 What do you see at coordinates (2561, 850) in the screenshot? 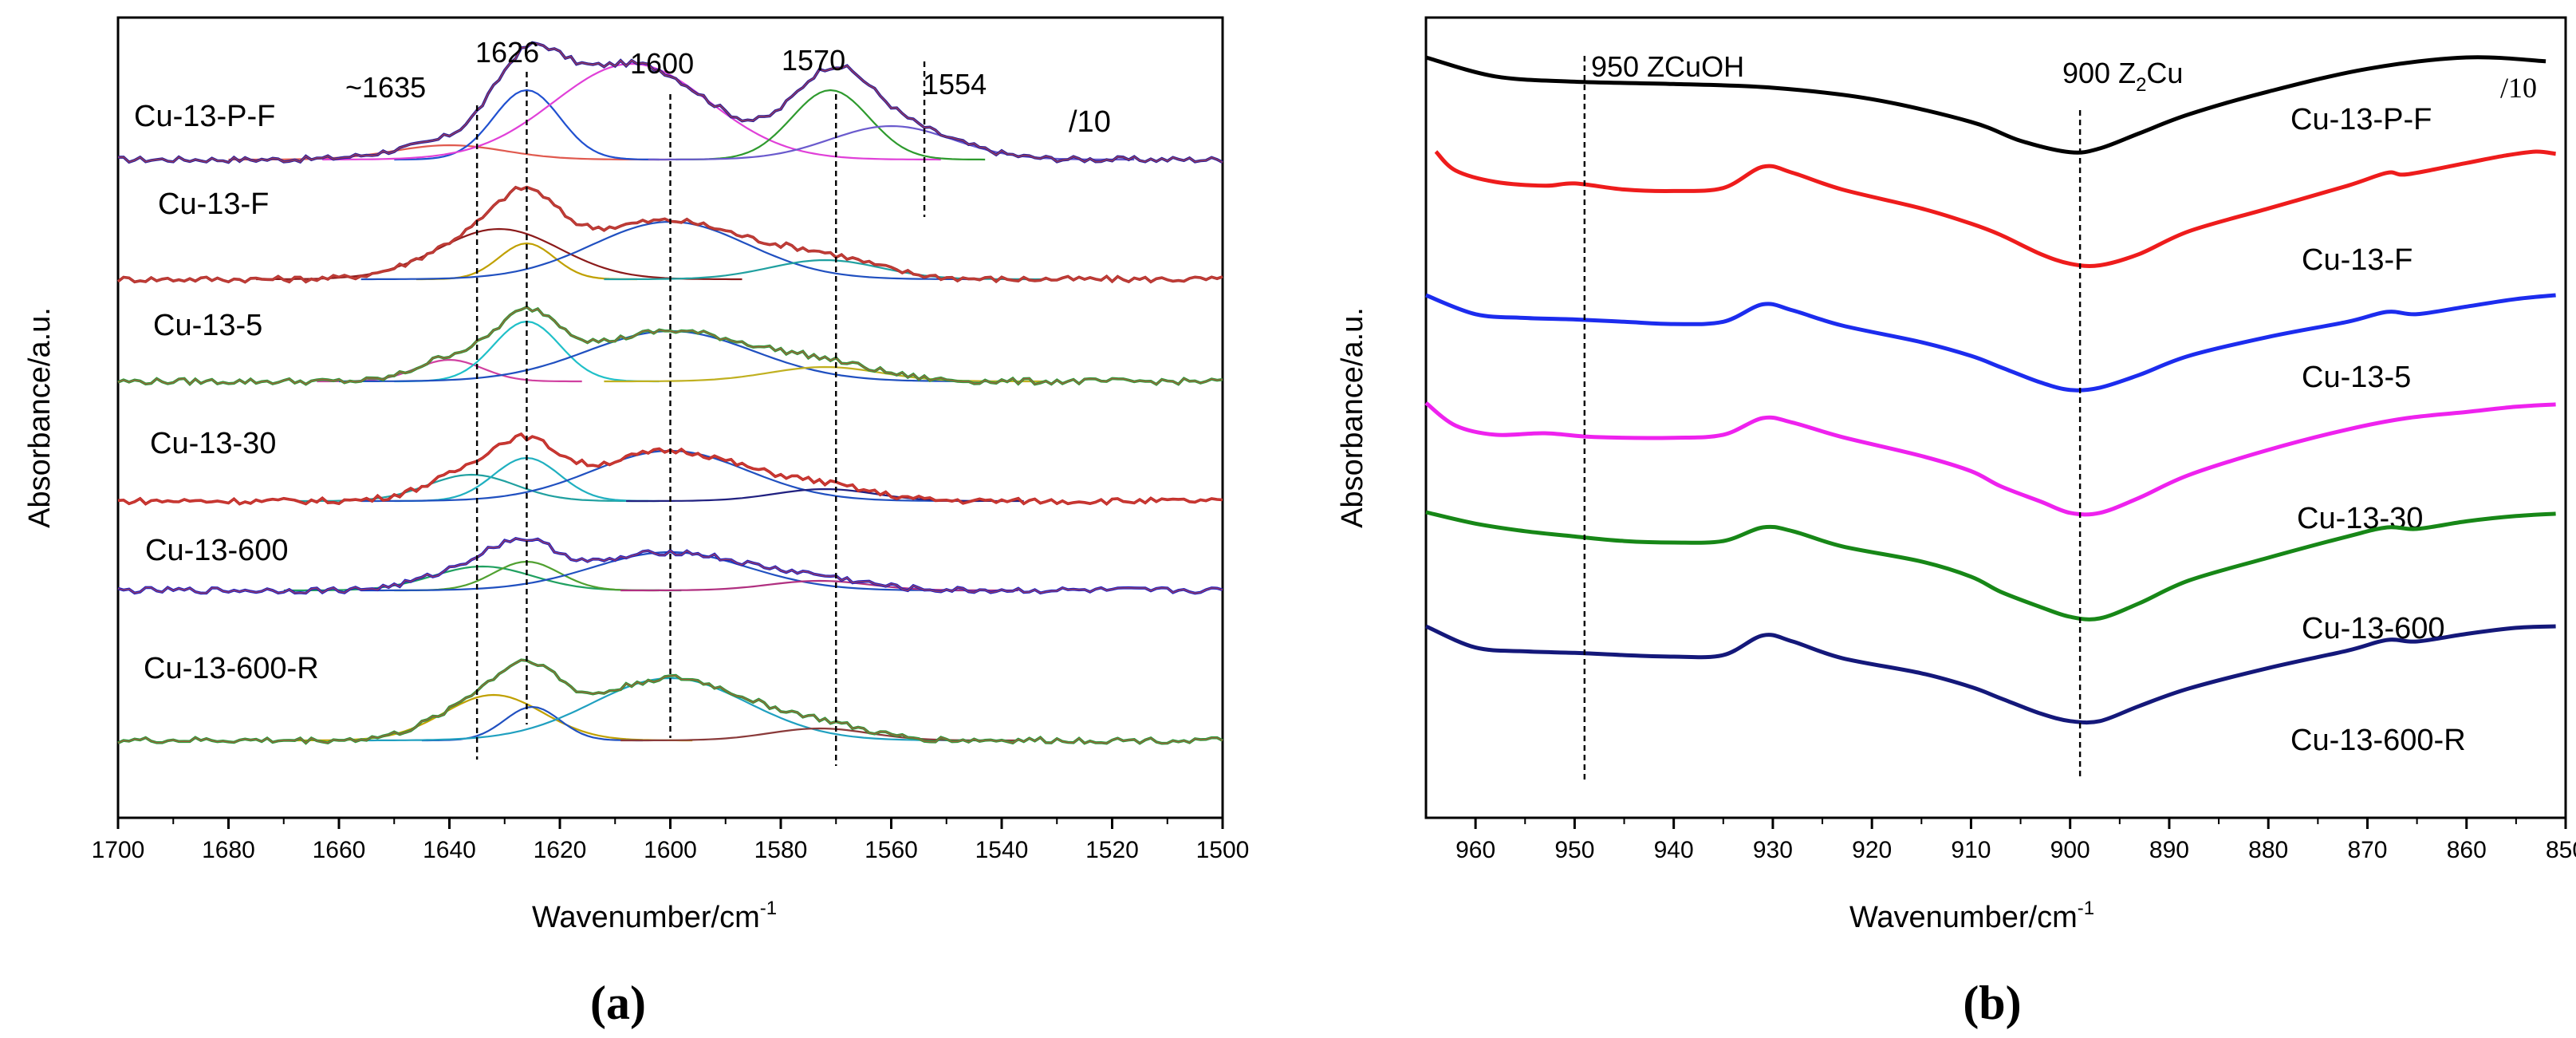
I see `b-x-tick-label: 850` at bounding box center [2561, 850].